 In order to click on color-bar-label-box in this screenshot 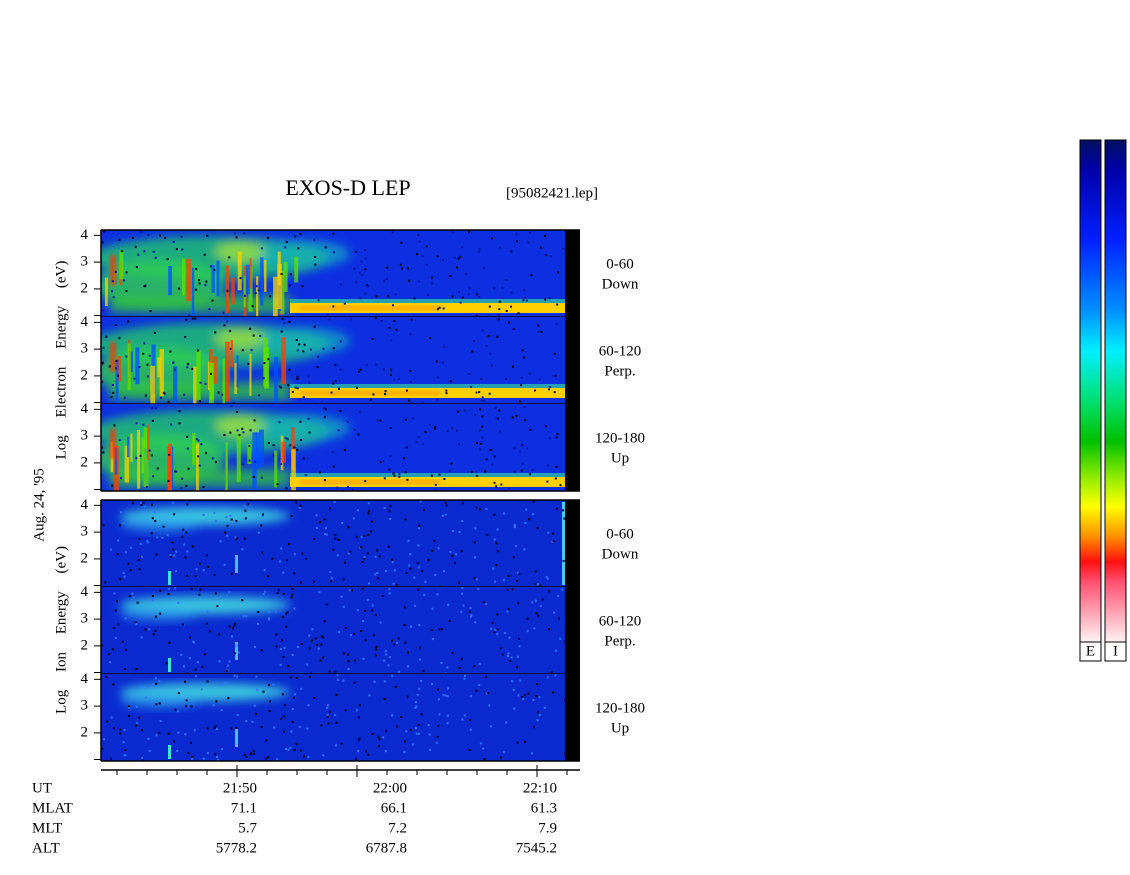, I will do `click(1090, 651)`.